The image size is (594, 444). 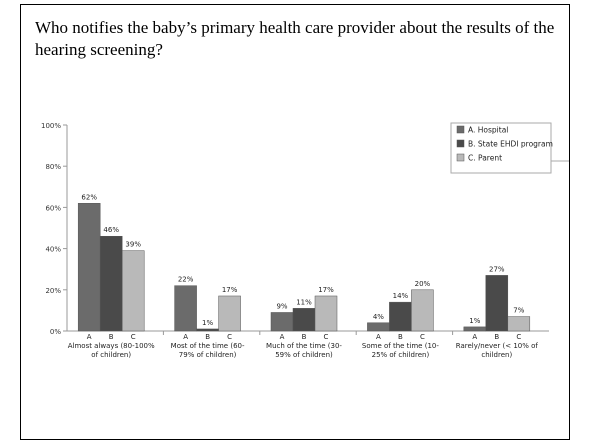 I want to click on bar-value-label: 14%, so click(x=401, y=296).